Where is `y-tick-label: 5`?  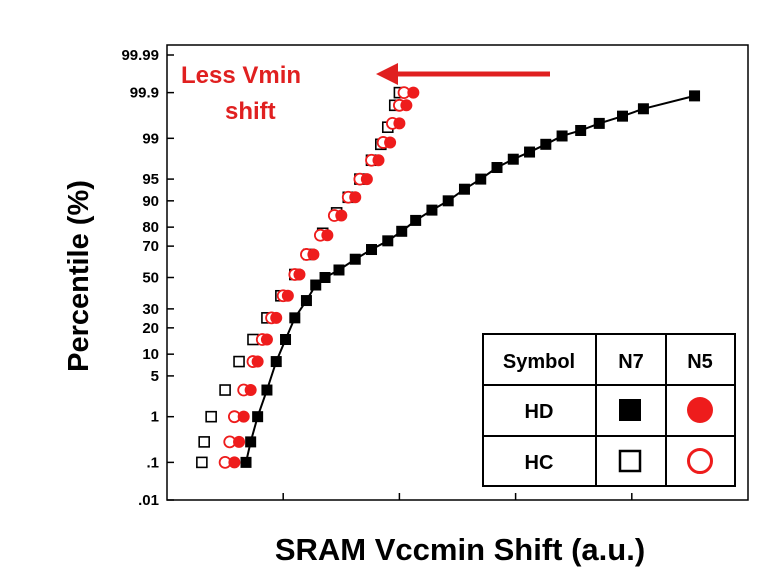
y-tick-label: 5 is located at coordinates (155, 376).